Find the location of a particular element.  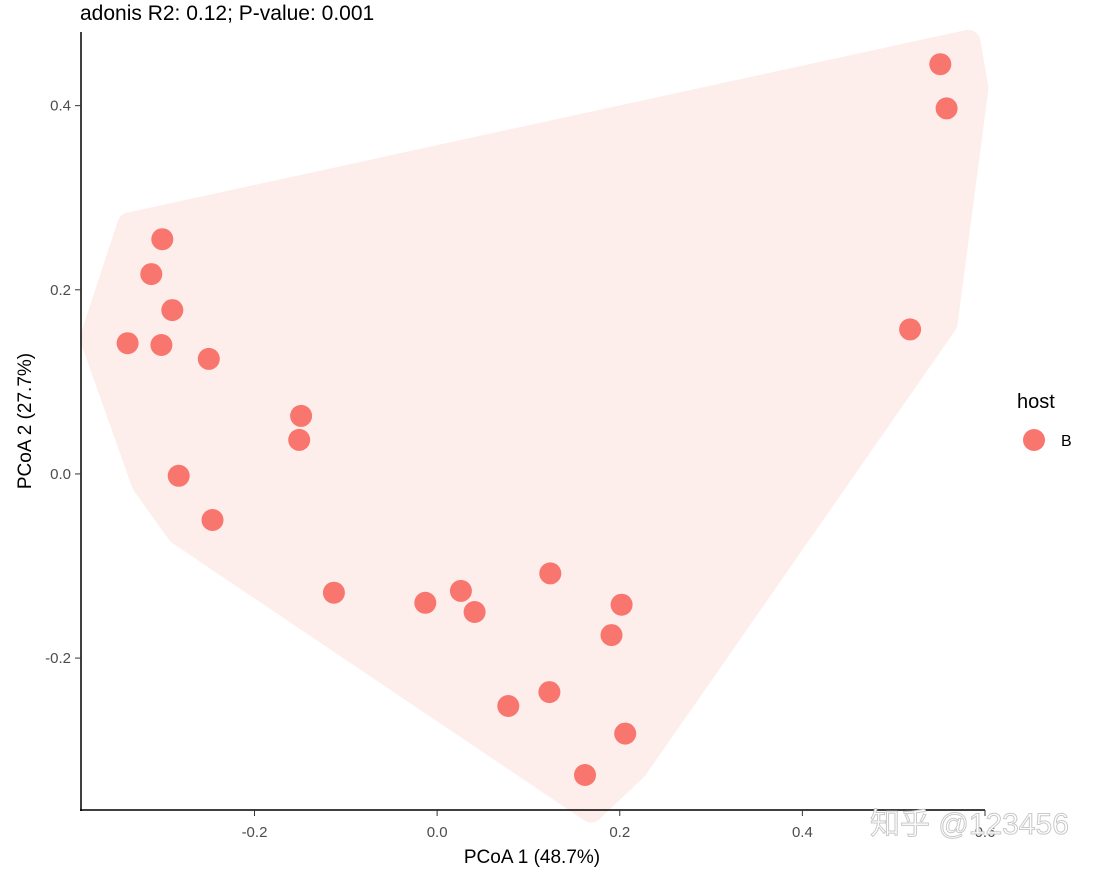

x-tick-label: 0.4 is located at coordinates (802, 832).